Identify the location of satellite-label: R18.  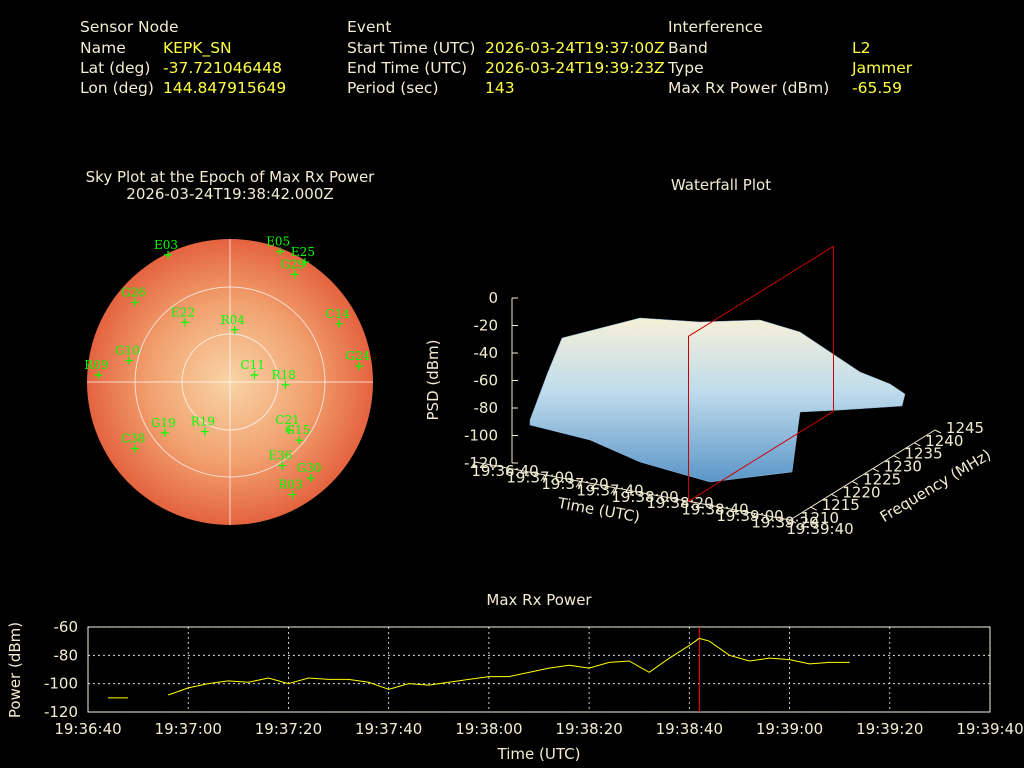
(284, 375).